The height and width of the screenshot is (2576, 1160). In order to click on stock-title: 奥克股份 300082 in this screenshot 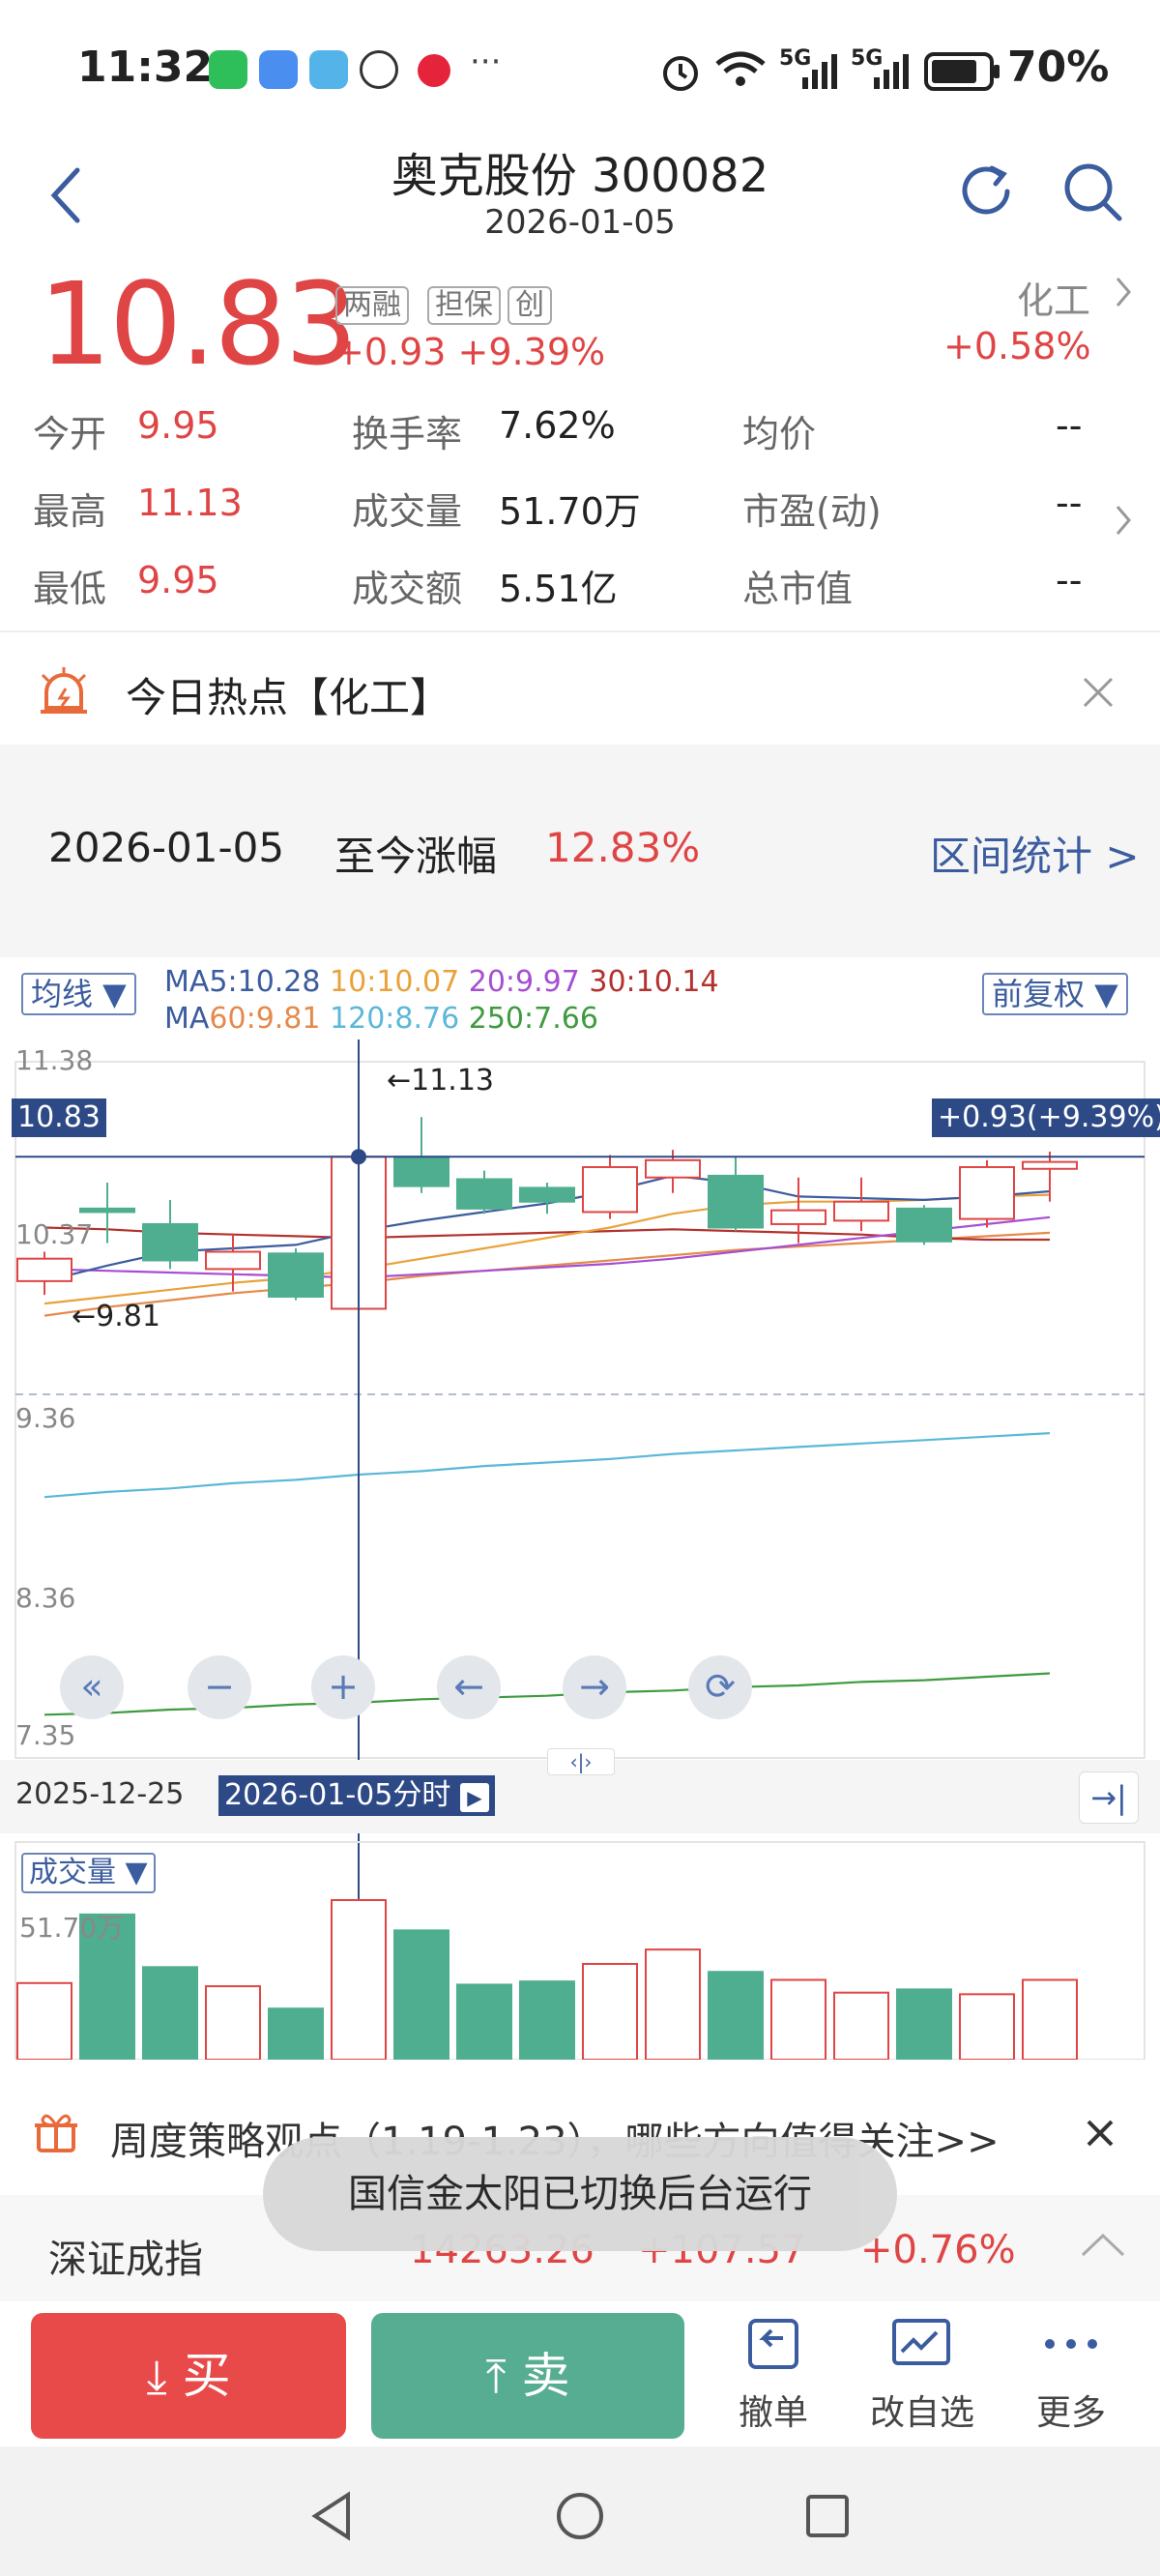, I will do `click(580, 176)`.